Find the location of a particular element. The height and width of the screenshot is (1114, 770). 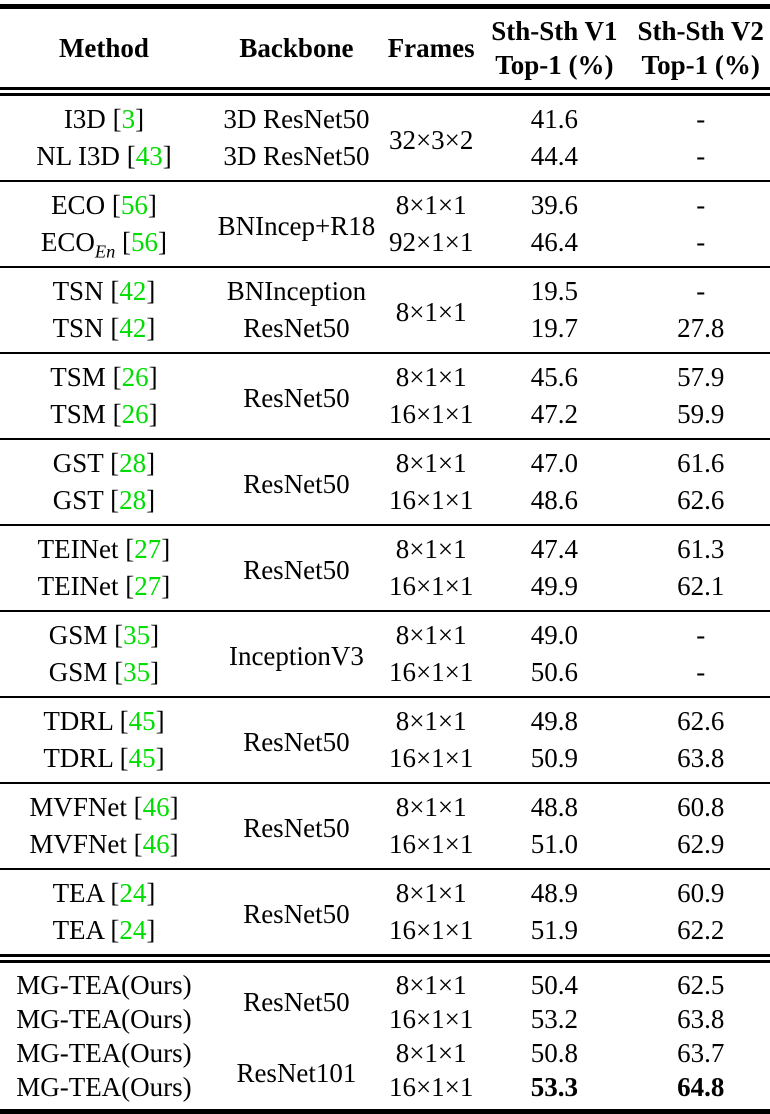

table-row: TEA [24] 16×1×1 51.9 62.2 is located at coordinates (385, 935).